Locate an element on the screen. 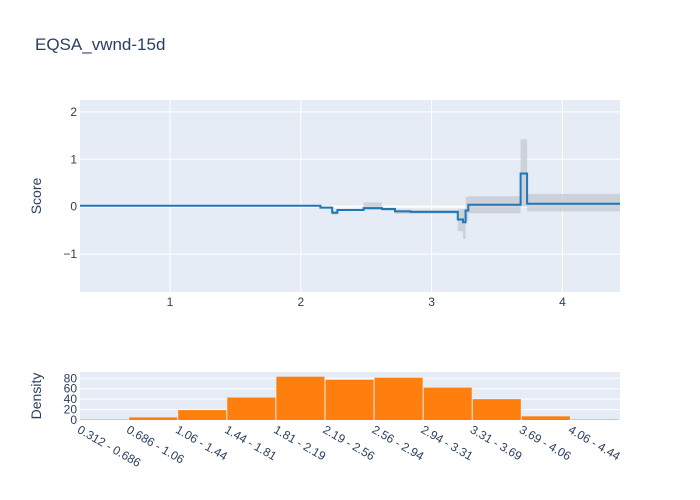 This screenshot has width=700, height=500. bin-label: 3.69 - 4.06 is located at coordinates (545, 442).